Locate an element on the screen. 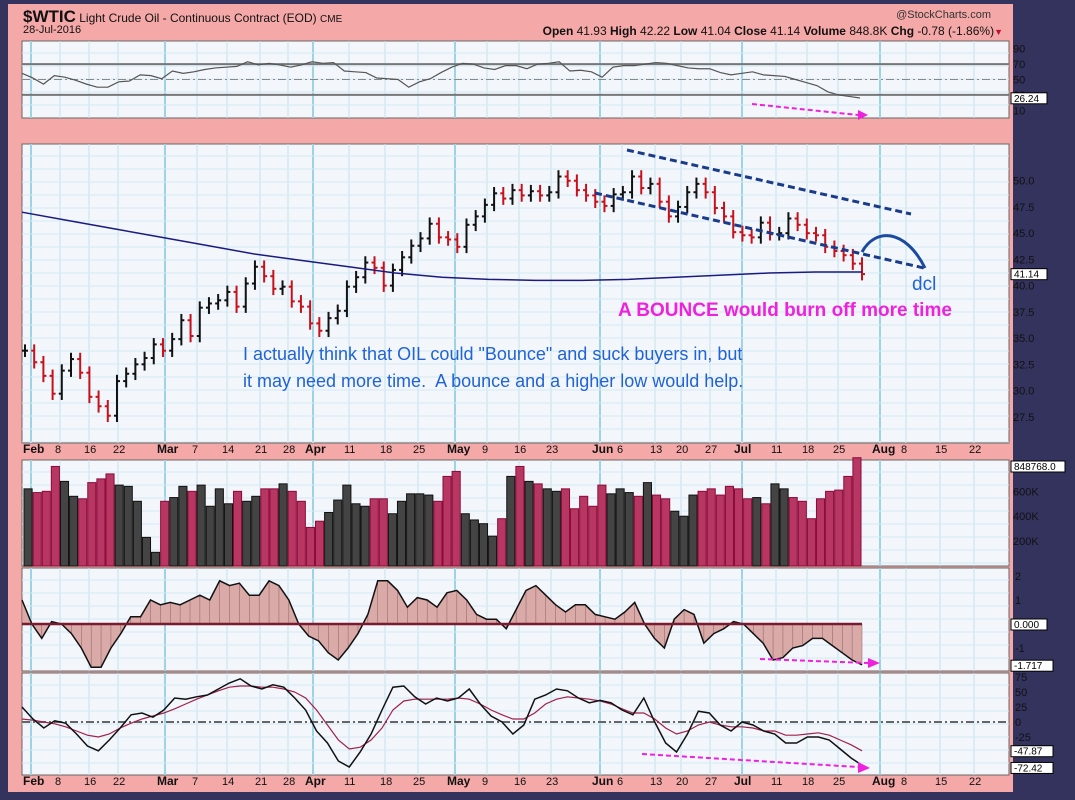  price-tick: 47.5 is located at coordinates (1023, 208).